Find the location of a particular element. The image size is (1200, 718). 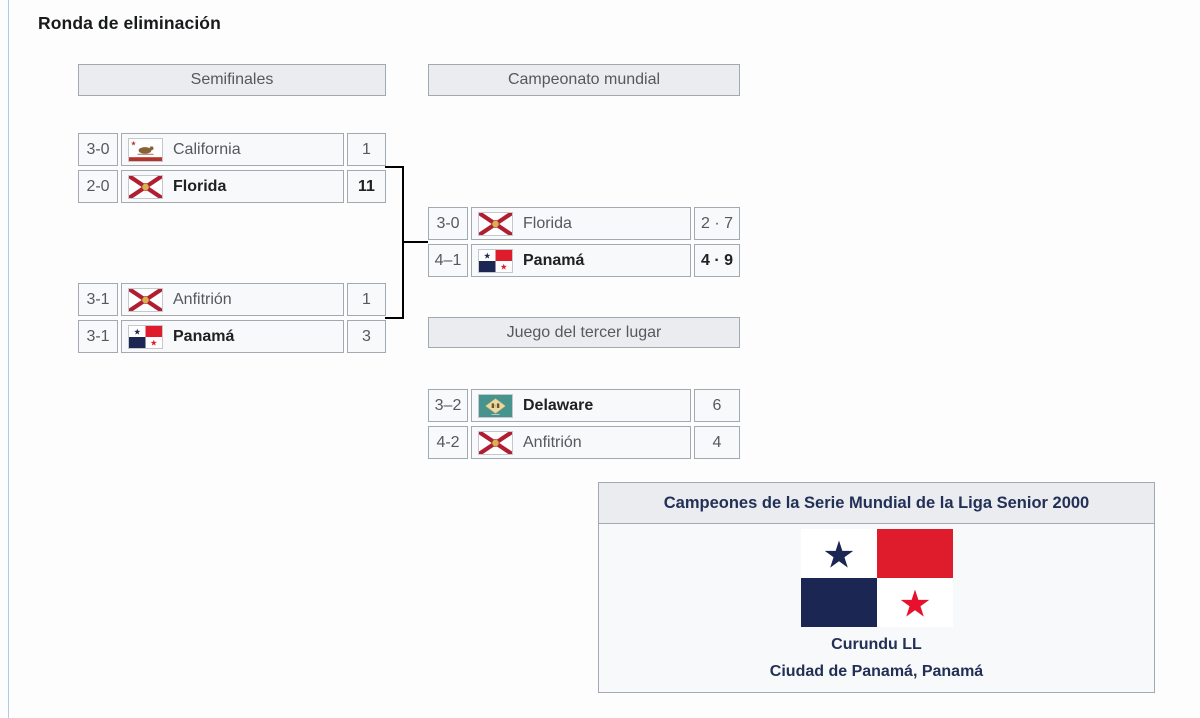

round-header-label: Semifinales is located at coordinates (232, 79).